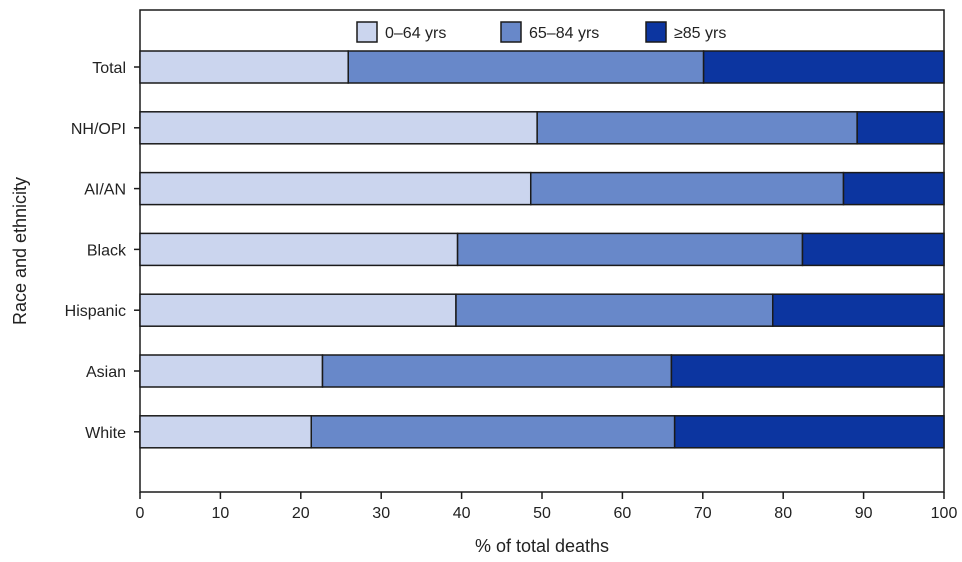 The image size is (962, 562). I want to click on bar-white-65-84-yrs, so click(492, 432).